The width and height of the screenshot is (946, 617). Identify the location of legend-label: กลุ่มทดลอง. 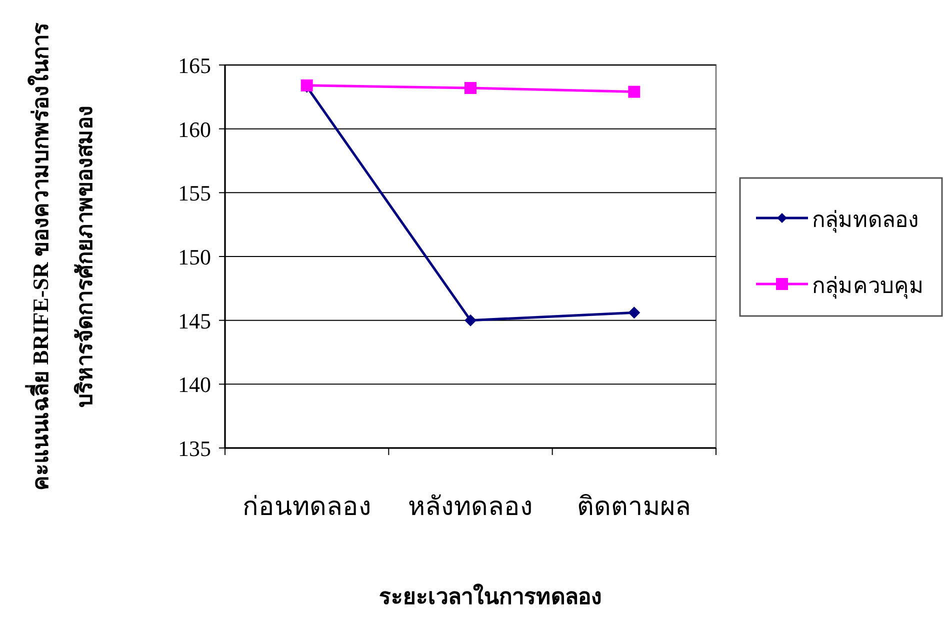
(865, 220).